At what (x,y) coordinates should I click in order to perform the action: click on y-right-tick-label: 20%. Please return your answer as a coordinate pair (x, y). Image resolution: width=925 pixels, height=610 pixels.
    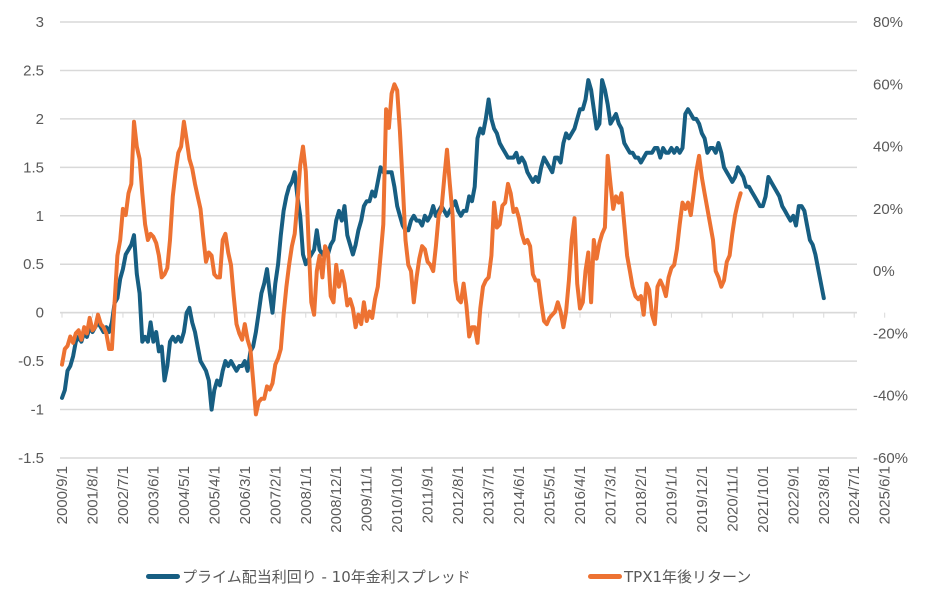
    Looking at the image, I should click on (888, 209).